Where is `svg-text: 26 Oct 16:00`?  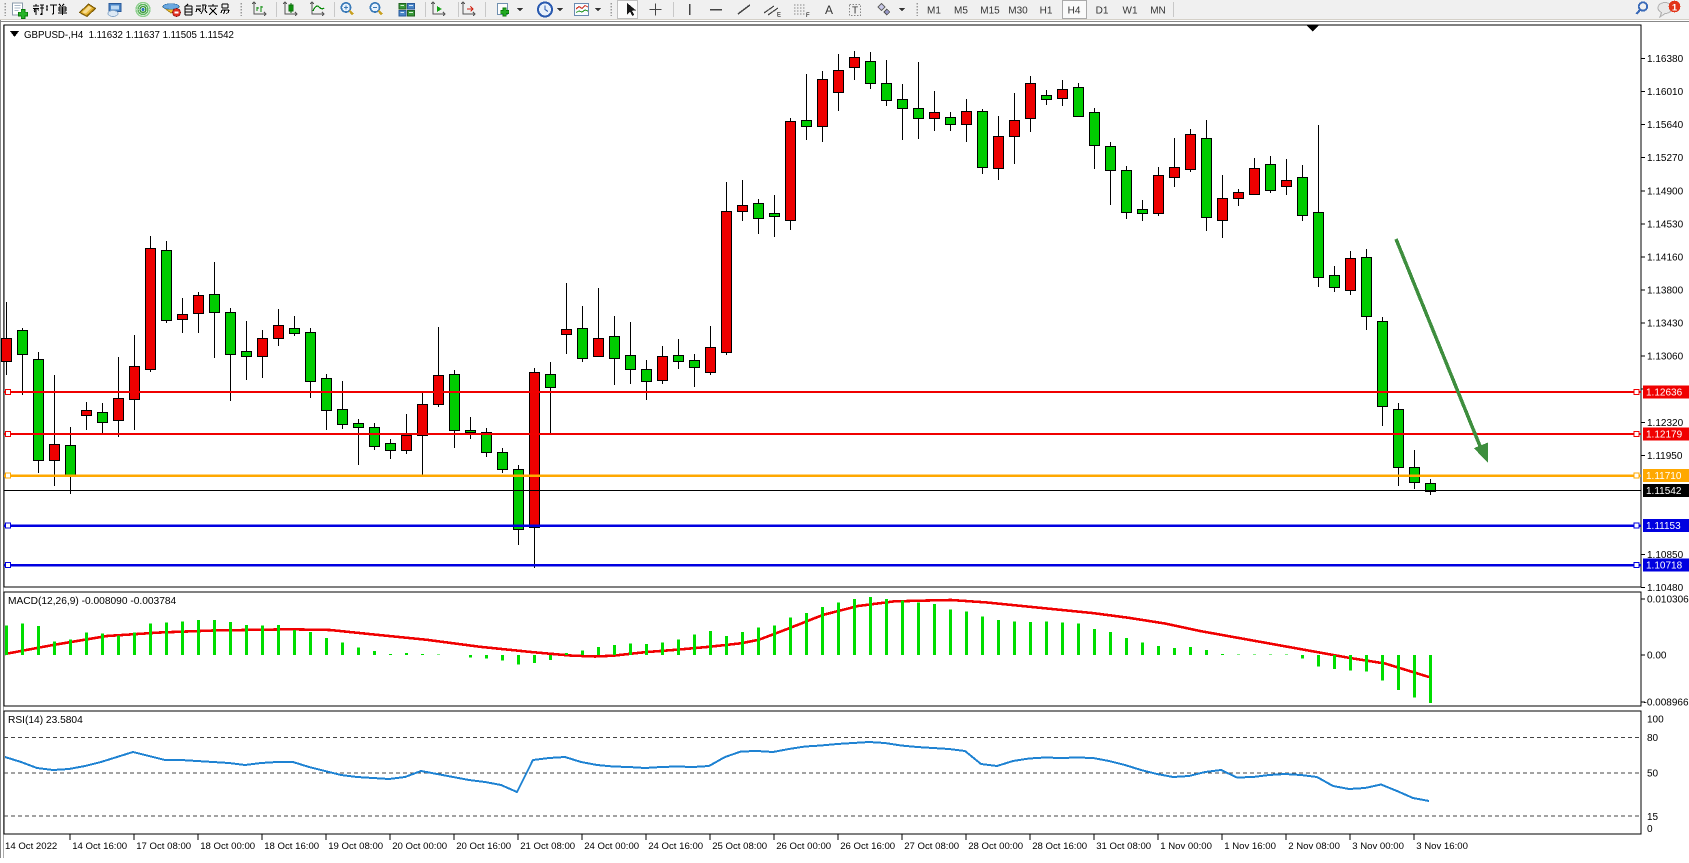
svg-text: 26 Oct 16:00 is located at coordinates (867, 846).